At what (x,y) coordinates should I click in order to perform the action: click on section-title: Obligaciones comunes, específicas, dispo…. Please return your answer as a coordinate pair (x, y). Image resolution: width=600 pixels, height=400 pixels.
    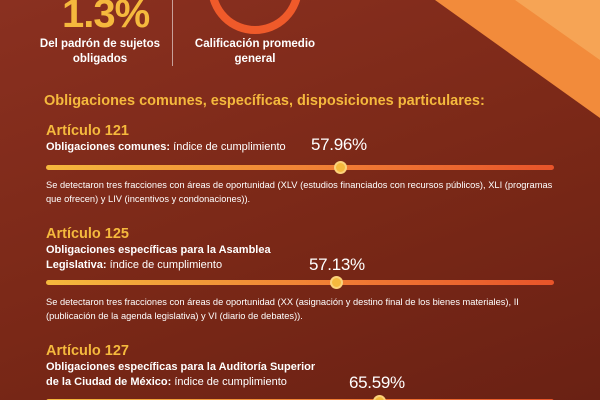
    Looking at the image, I should click on (264, 101).